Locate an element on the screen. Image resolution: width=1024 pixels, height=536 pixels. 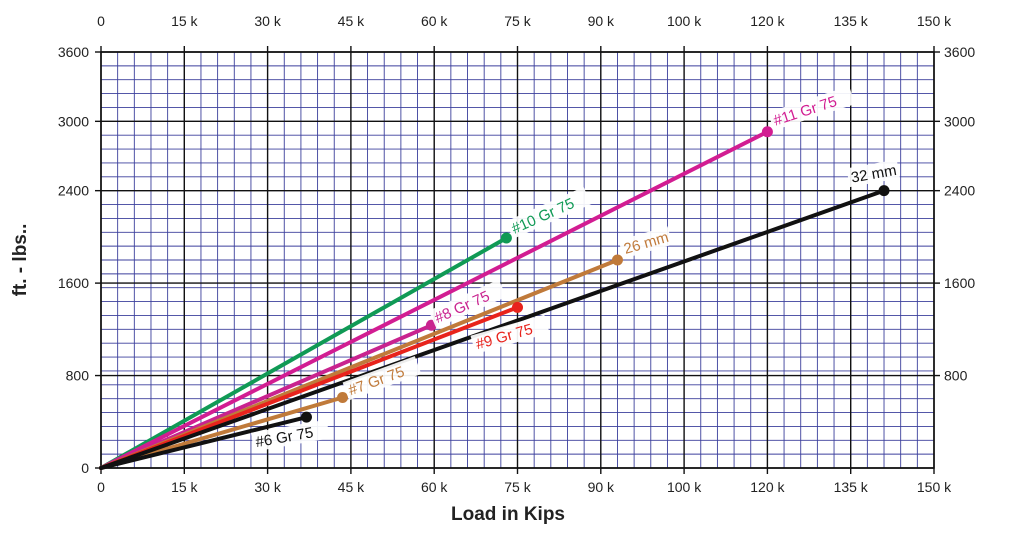
x-tick-label-top: 90 k is located at coordinates (601, 21).